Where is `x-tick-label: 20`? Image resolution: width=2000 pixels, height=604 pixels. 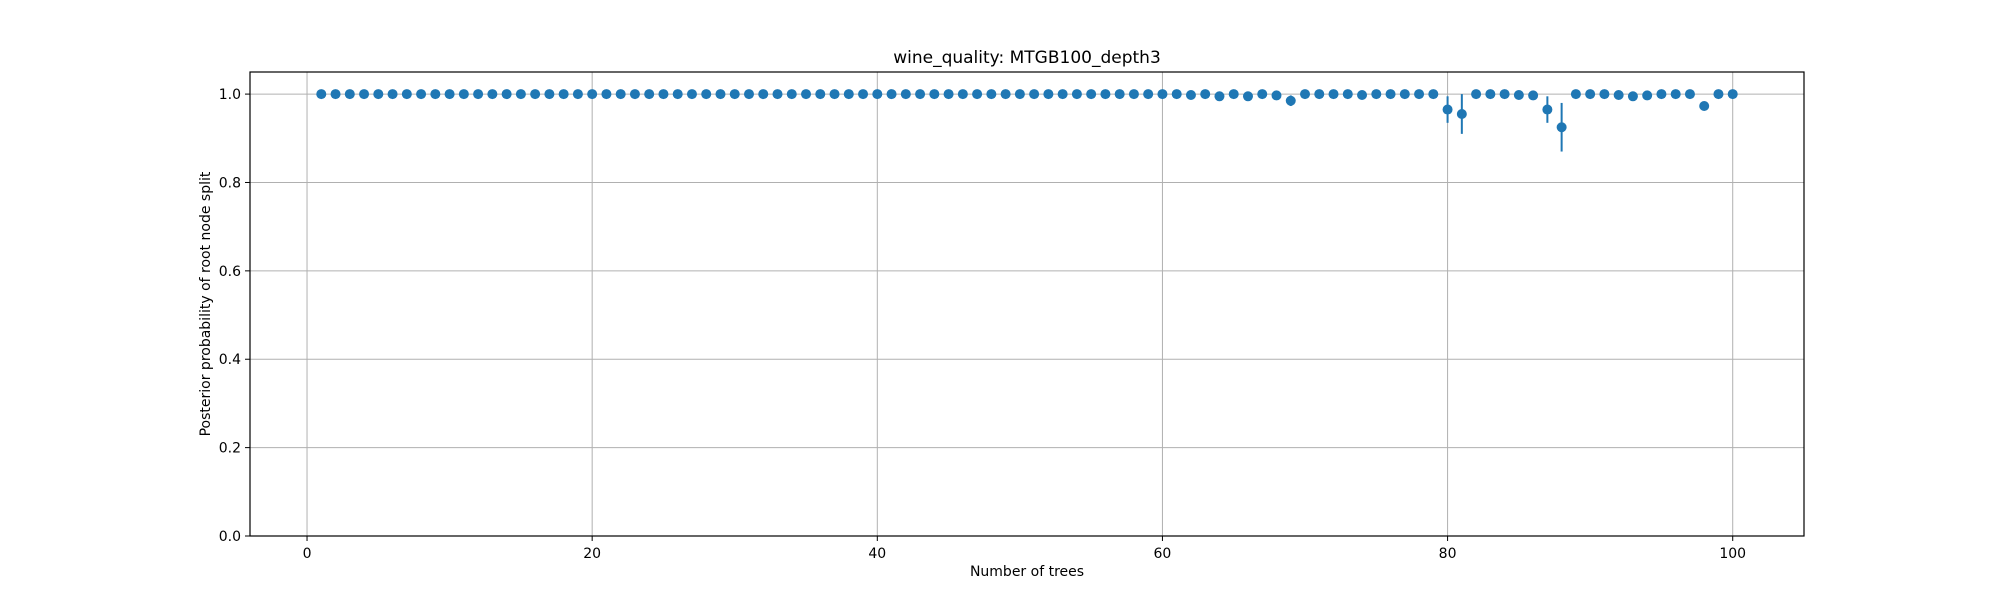 x-tick-label: 20 is located at coordinates (592, 554).